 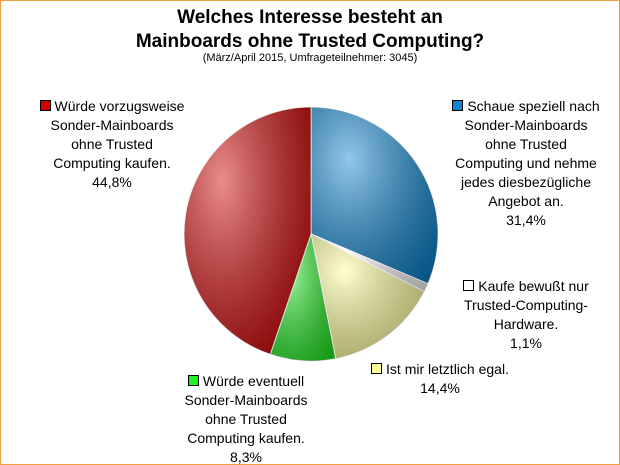 What do you see at coordinates (440, 379) in the screenshot?
I see `data-label: Ist mir letztlich egal. 14,4%` at bounding box center [440, 379].